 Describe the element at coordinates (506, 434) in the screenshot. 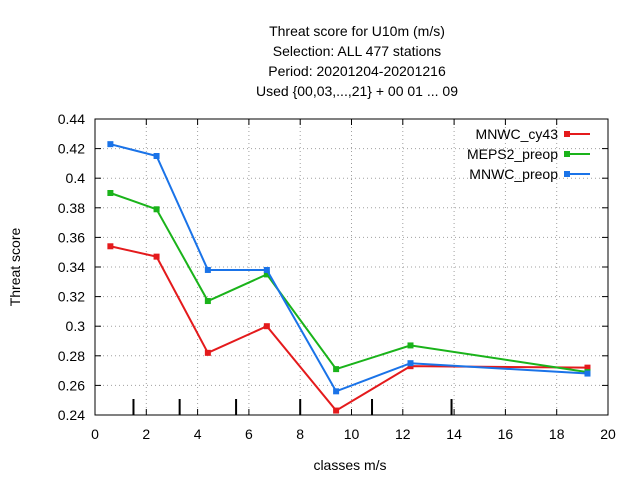

I see `x-tick-label: 16` at that location.